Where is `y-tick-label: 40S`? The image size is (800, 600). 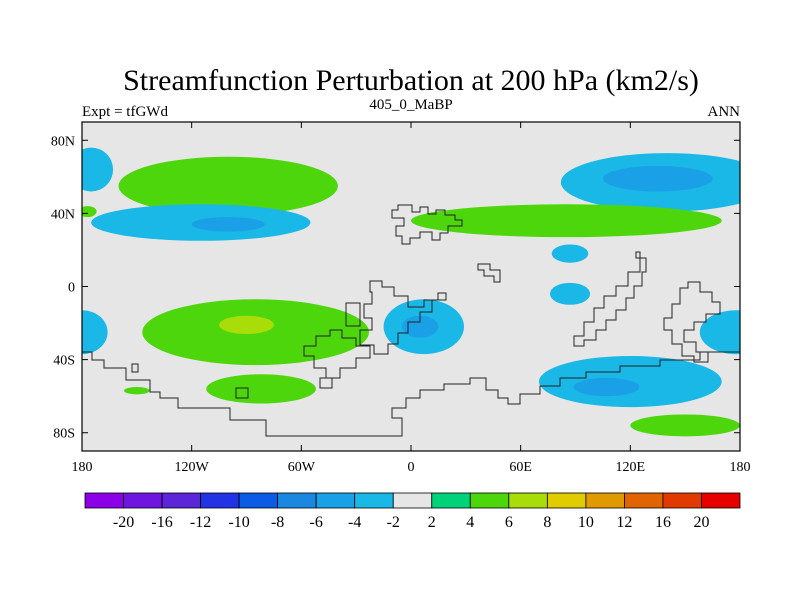 y-tick-label: 40S is located at coordinates (64, 361).